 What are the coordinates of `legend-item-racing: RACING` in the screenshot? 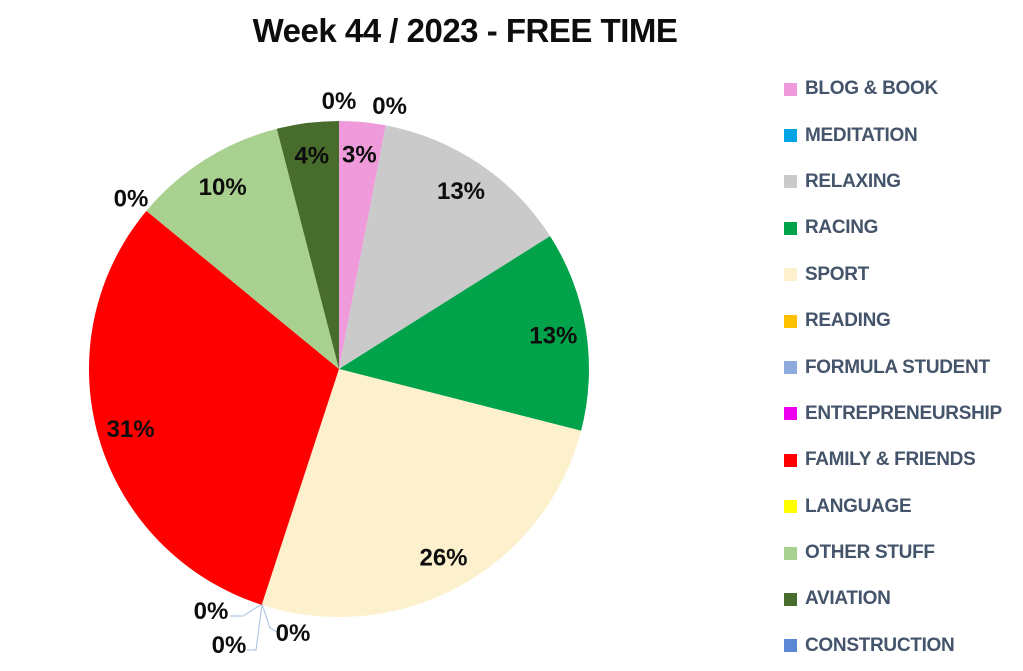 It's located at (893, 228).